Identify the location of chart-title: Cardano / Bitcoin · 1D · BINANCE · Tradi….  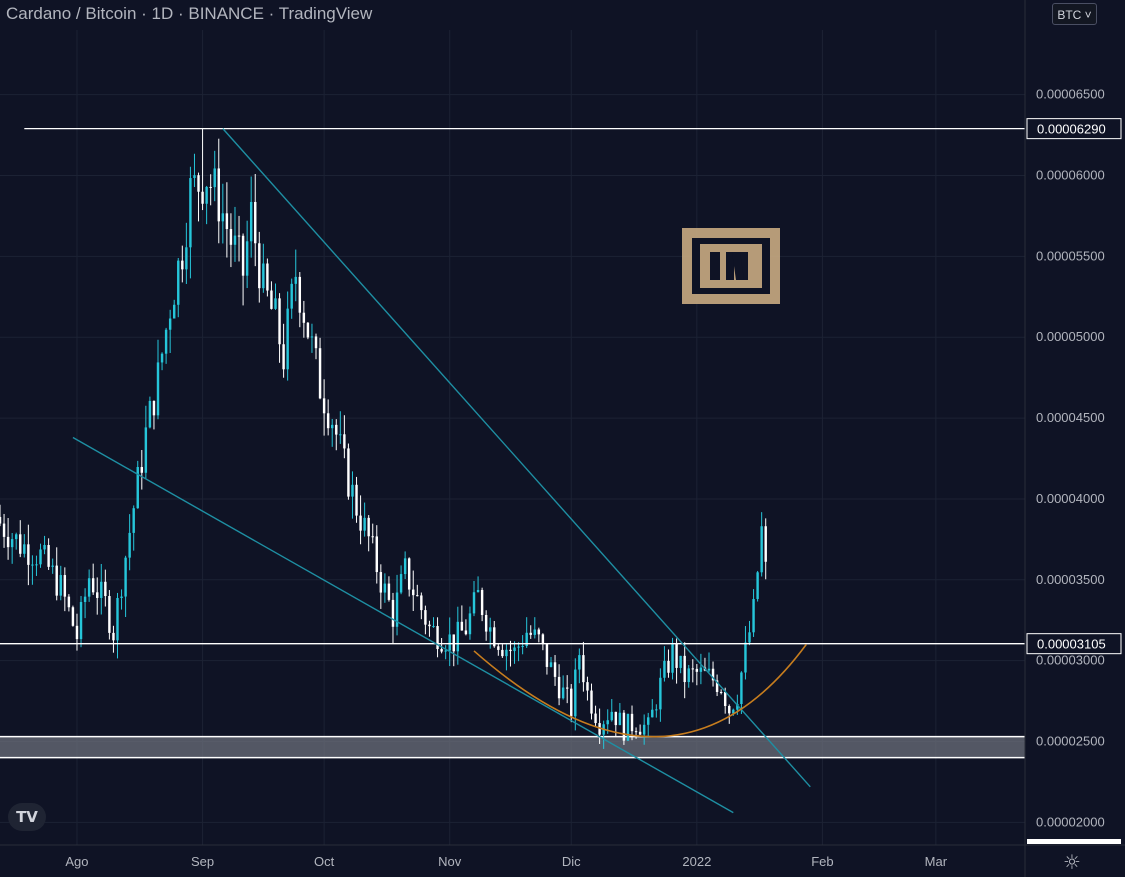
(189, 13).